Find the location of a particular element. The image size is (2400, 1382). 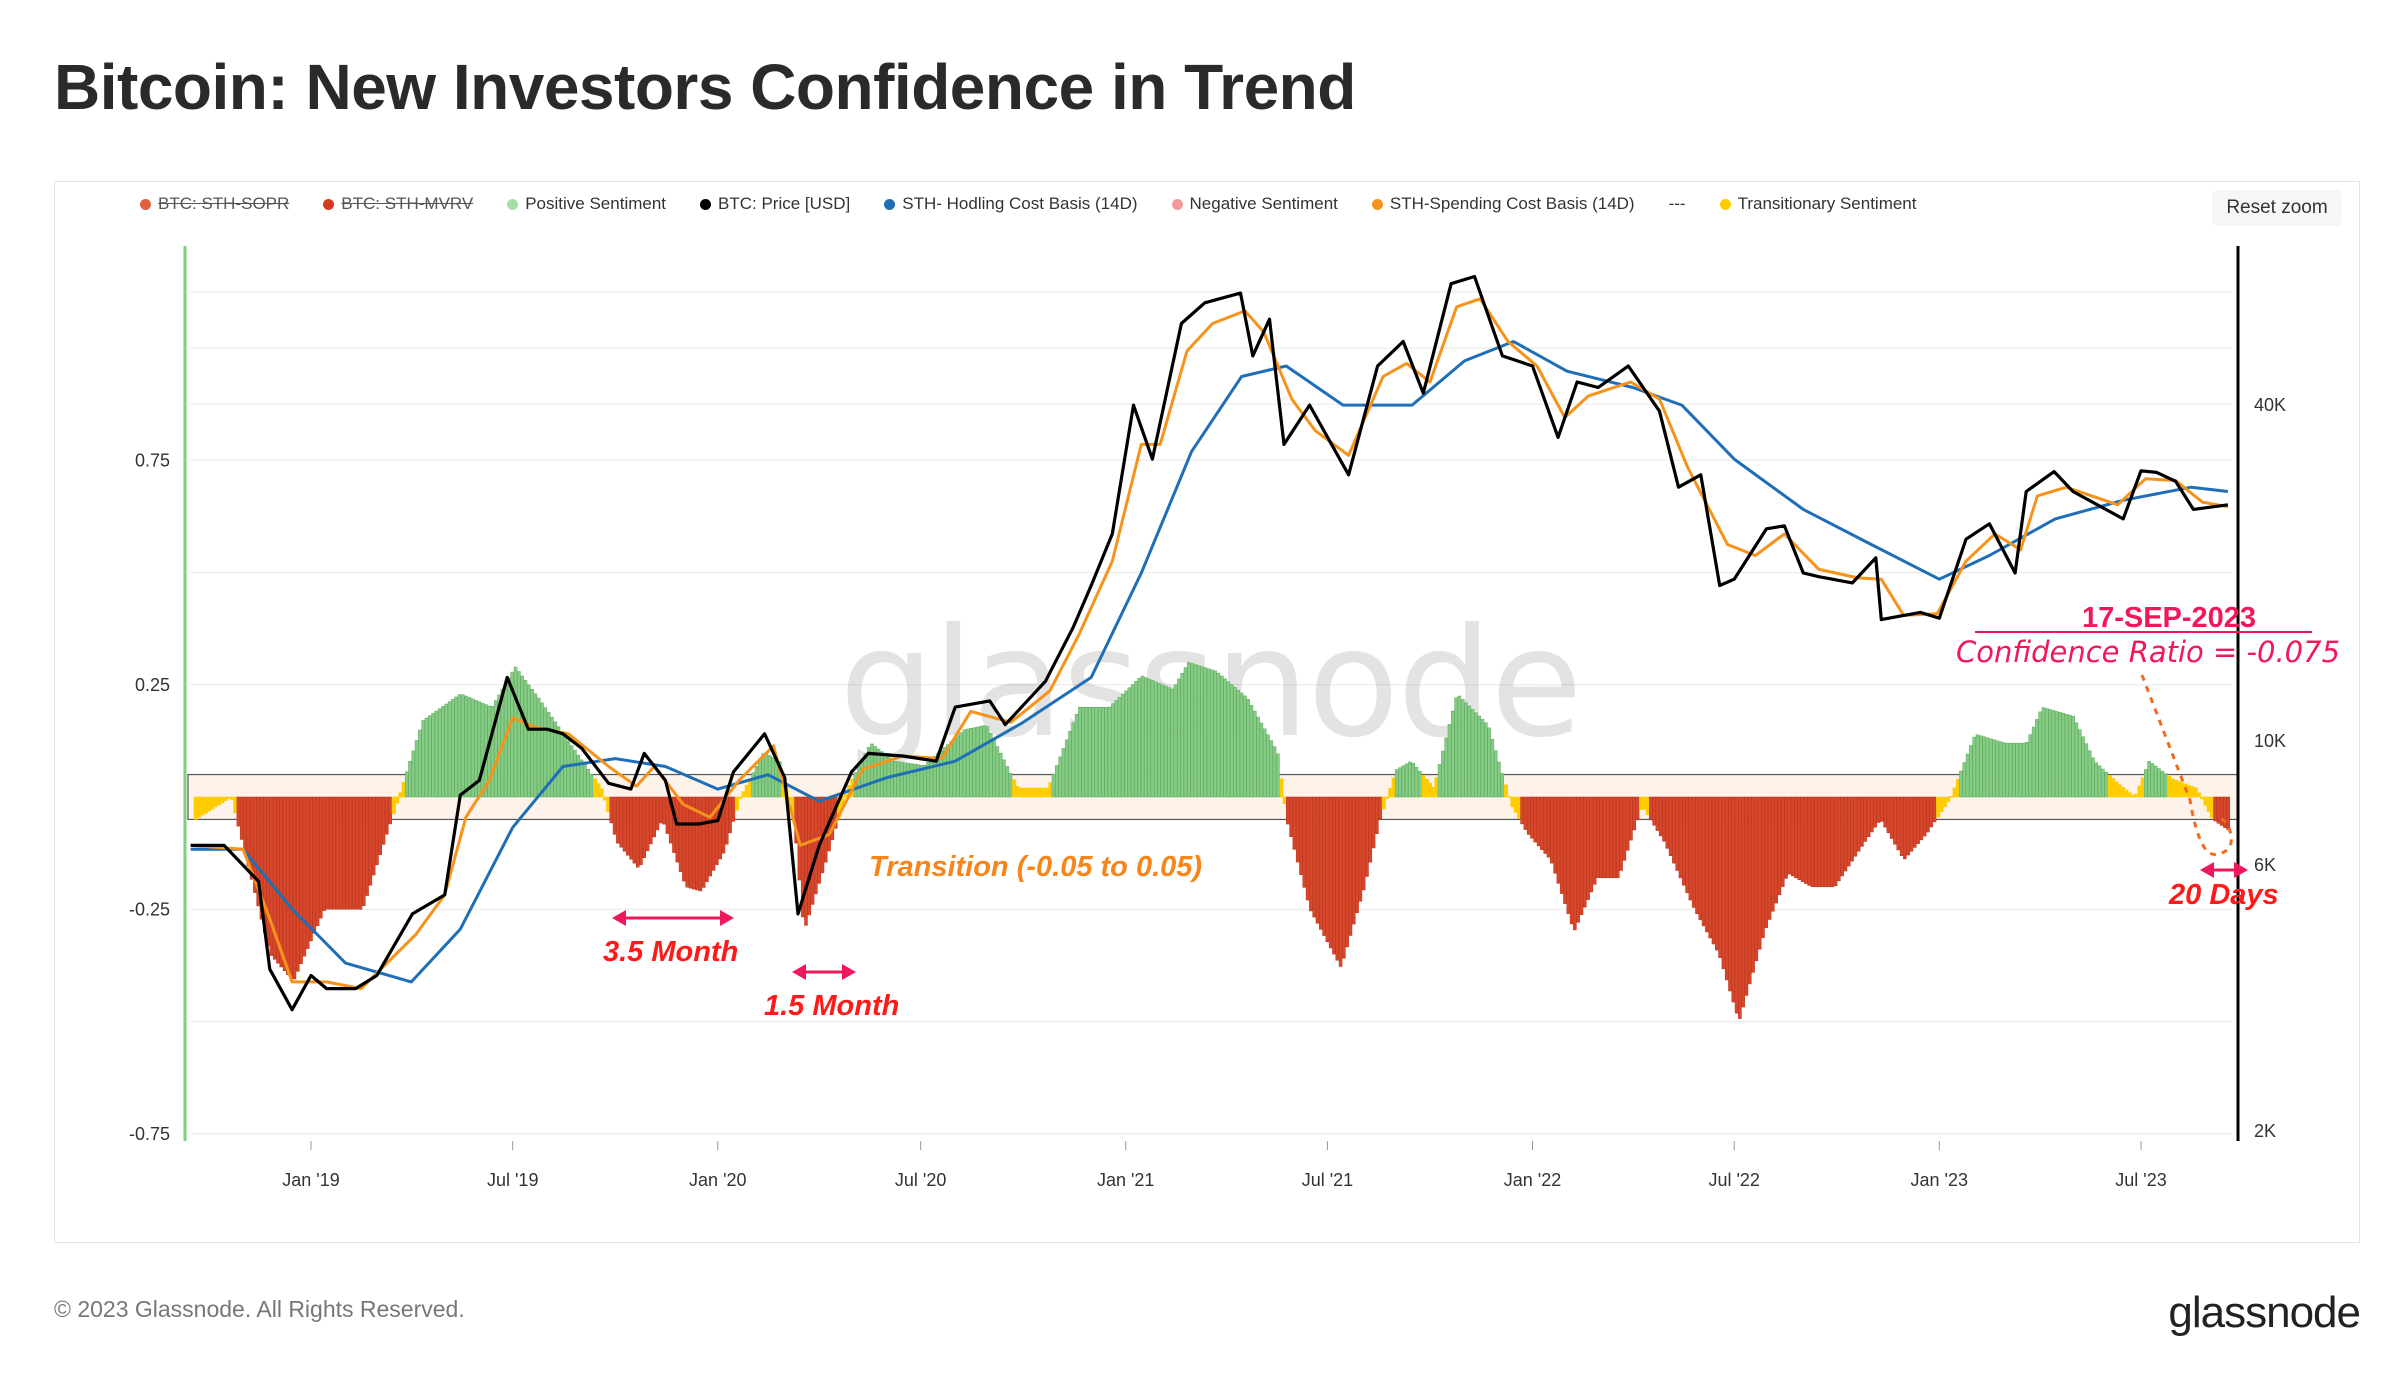

legend-marker-icon is located at coordinates (145, 204).